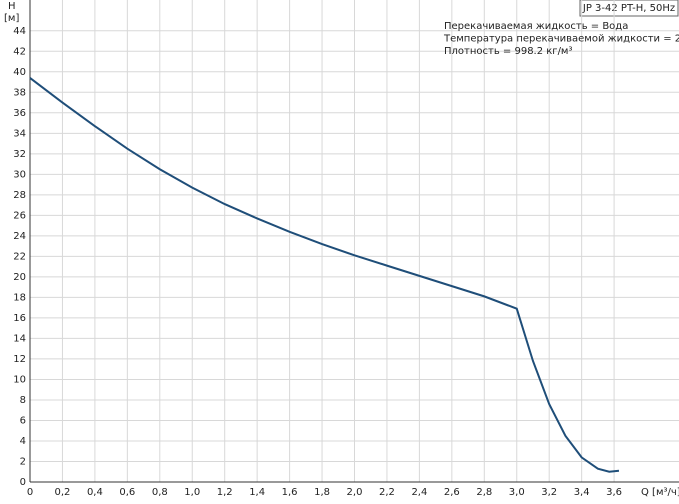  What do you see at coordinates (19, 92) in the screenshot?
I see `y-tick-label: 38` at bounding box center [19, 92].